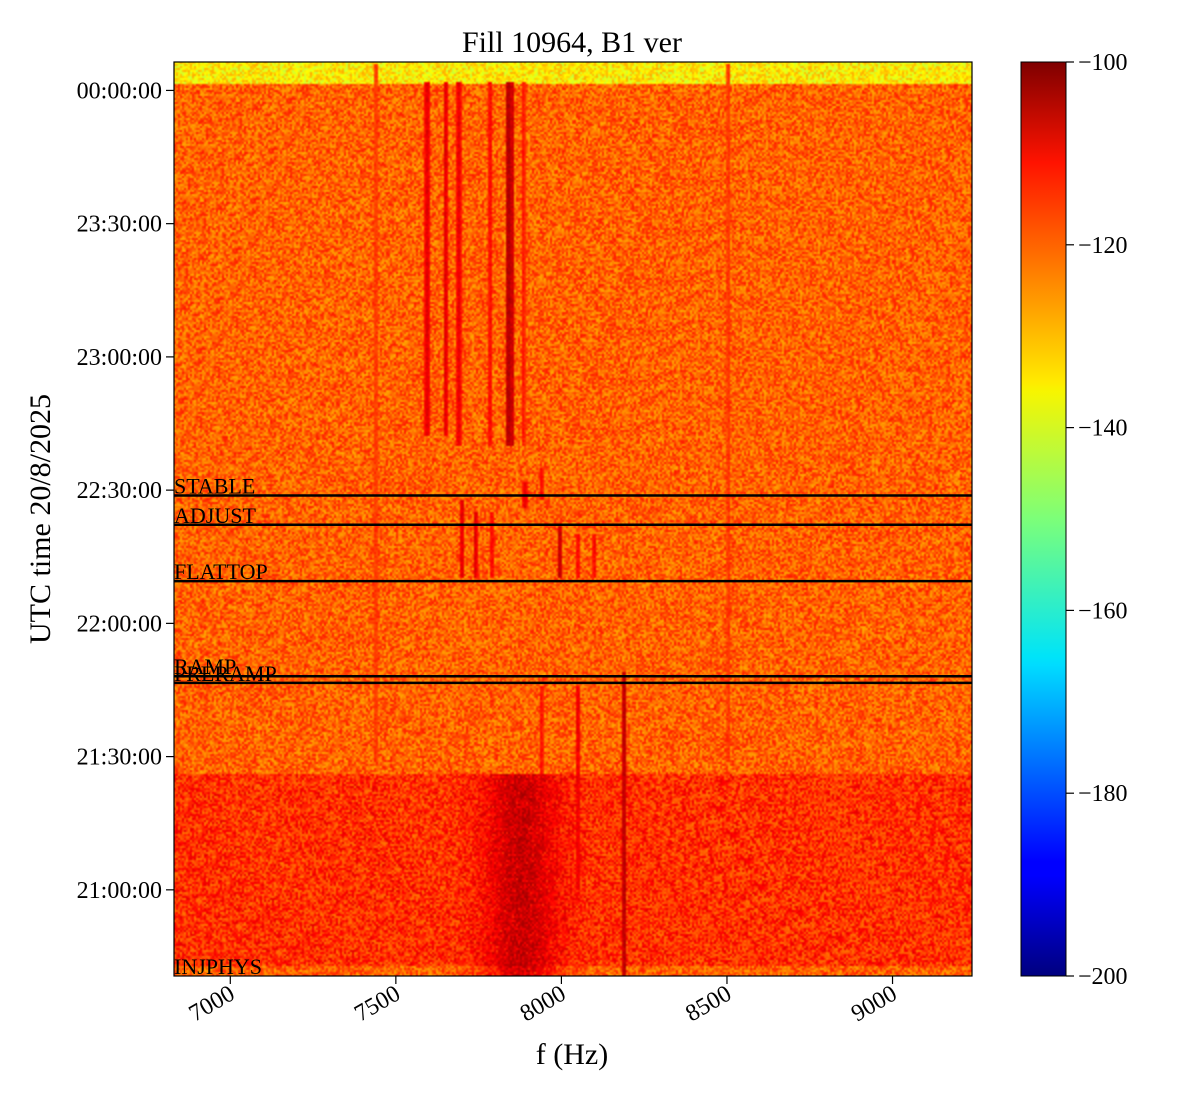 This screenshot has height=1100, width=1200. I want to click on phase-label: RAMP, so click(205, 666).